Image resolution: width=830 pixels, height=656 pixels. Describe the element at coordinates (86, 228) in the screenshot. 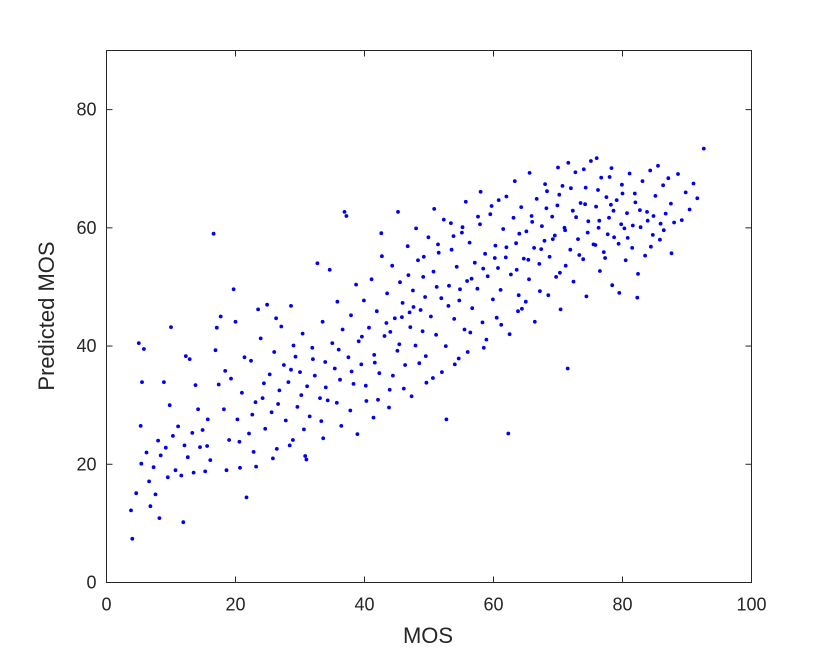

I see `y-tick-label: 60` at that location.